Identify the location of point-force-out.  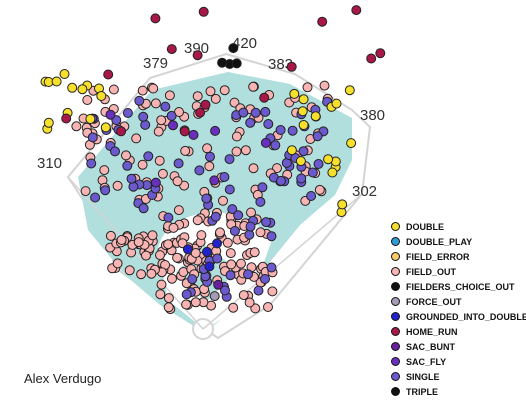
(214, 296).